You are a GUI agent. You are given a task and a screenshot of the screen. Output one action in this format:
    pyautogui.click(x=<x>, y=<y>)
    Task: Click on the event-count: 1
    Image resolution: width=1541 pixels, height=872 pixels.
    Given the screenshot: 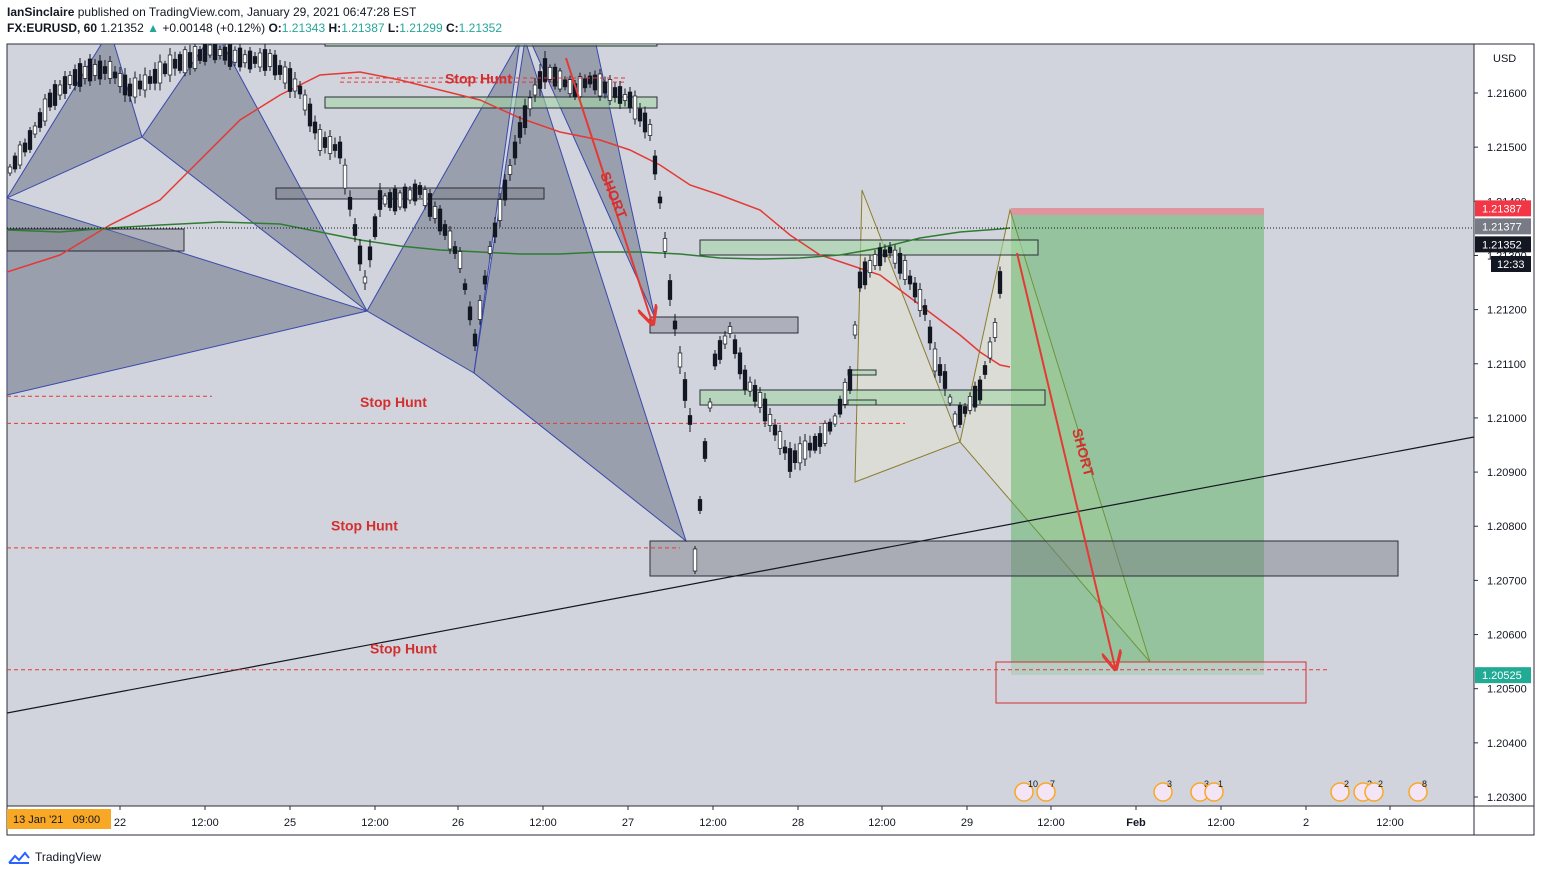 What is the action you would take?
    pyautogui.click(x=1220, y=784)
    